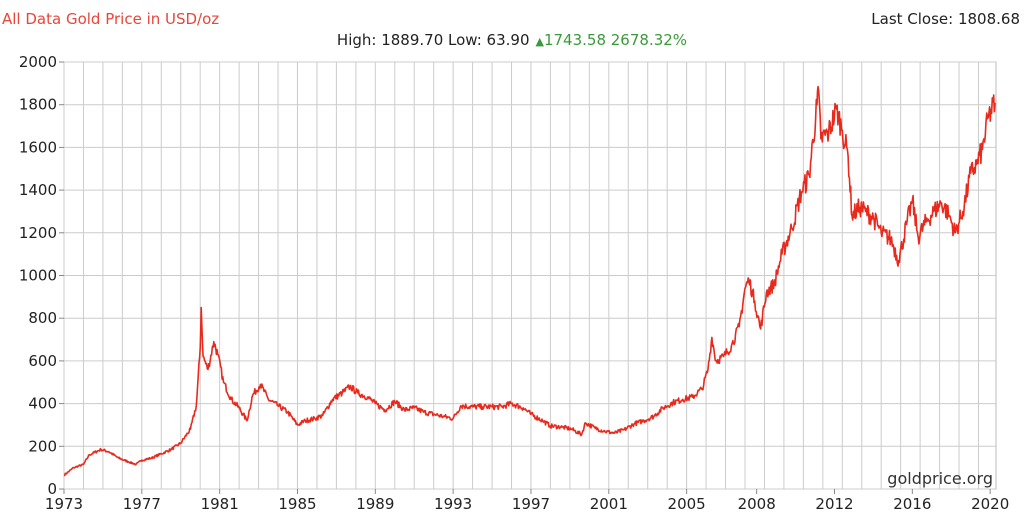 The width and height of the screenshot is (1024, 519). Describe the element at coordinates (757, 504) in the screenshot. I see `x-tick-label: 2008` at that location.